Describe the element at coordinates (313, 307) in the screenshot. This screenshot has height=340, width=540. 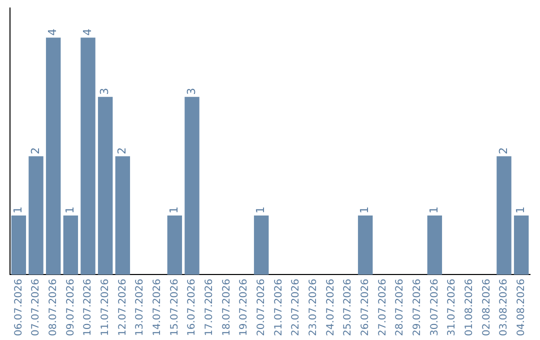
I see `x-tick-label: 23.07.2026` at that location.